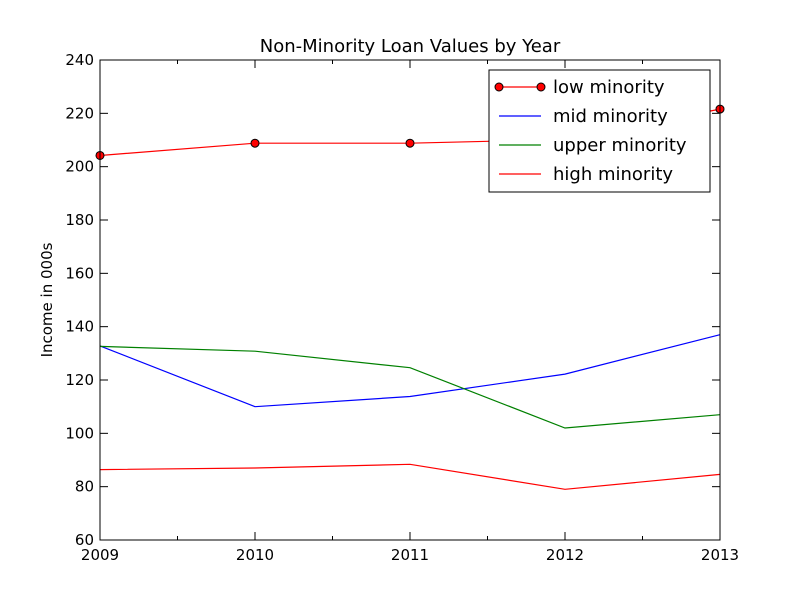 The image size is (800, 600). I want to click on y-tick-label: 180, so click(79, 220).